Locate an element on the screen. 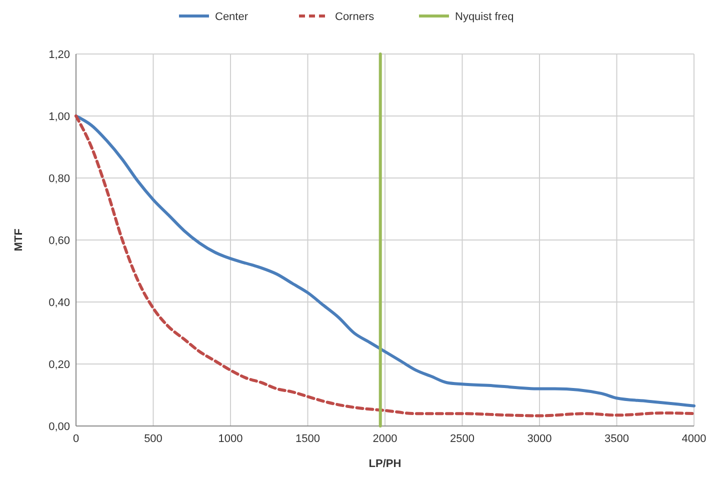  x-tick-label: 3500 is located at coordinates (616, 439).